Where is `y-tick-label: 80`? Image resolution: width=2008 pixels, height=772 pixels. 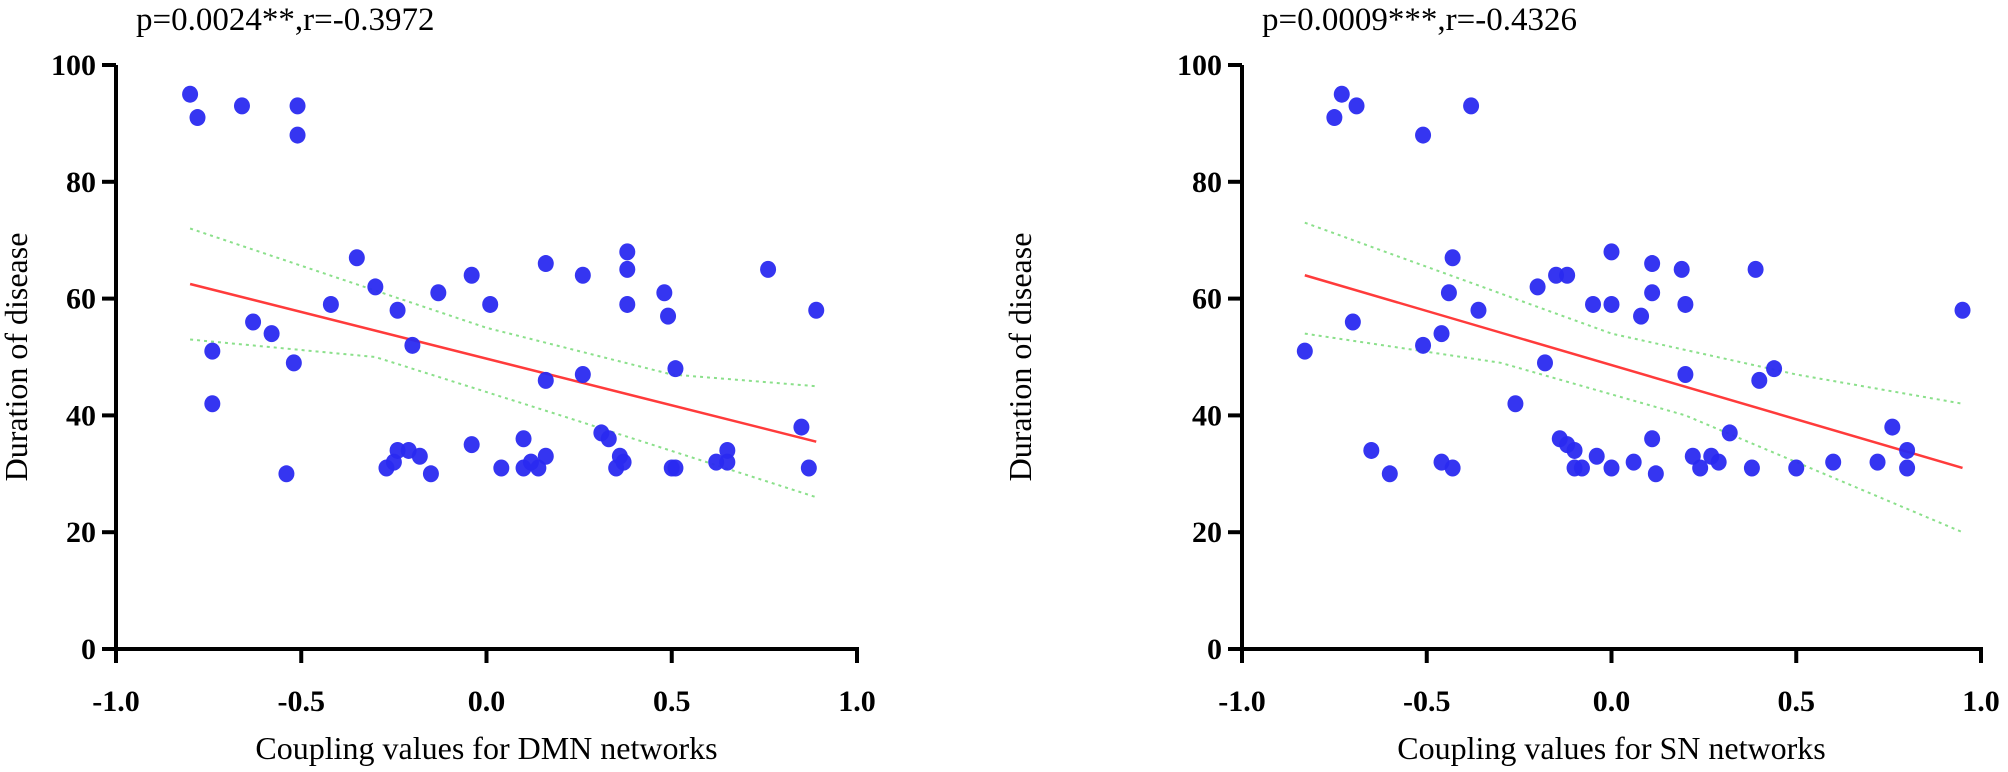 y-tick-label: 80 is located at coordinates (81, 182).